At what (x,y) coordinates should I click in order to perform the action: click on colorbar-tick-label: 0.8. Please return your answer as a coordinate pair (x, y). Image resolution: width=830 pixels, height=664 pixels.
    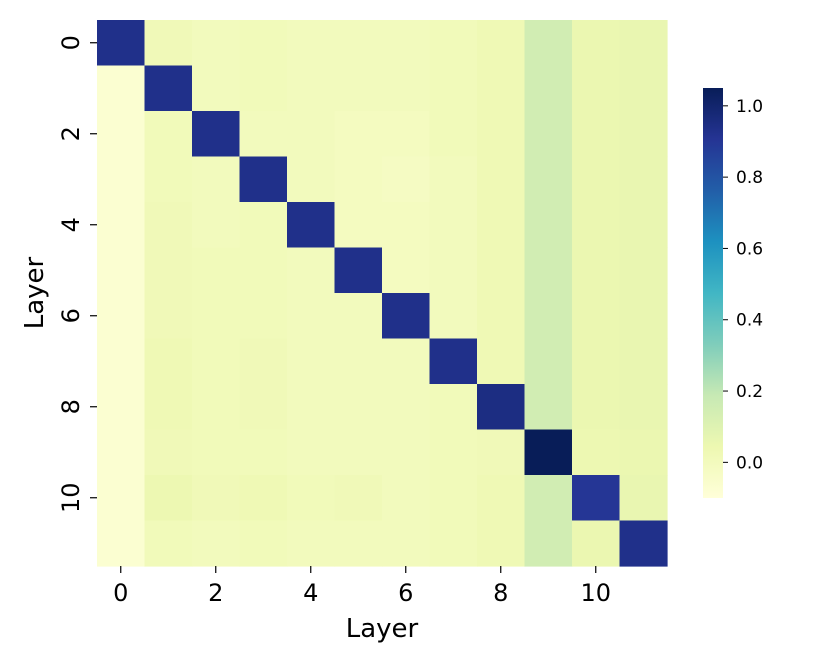
    Looking at the image, I should click on (749, 178).